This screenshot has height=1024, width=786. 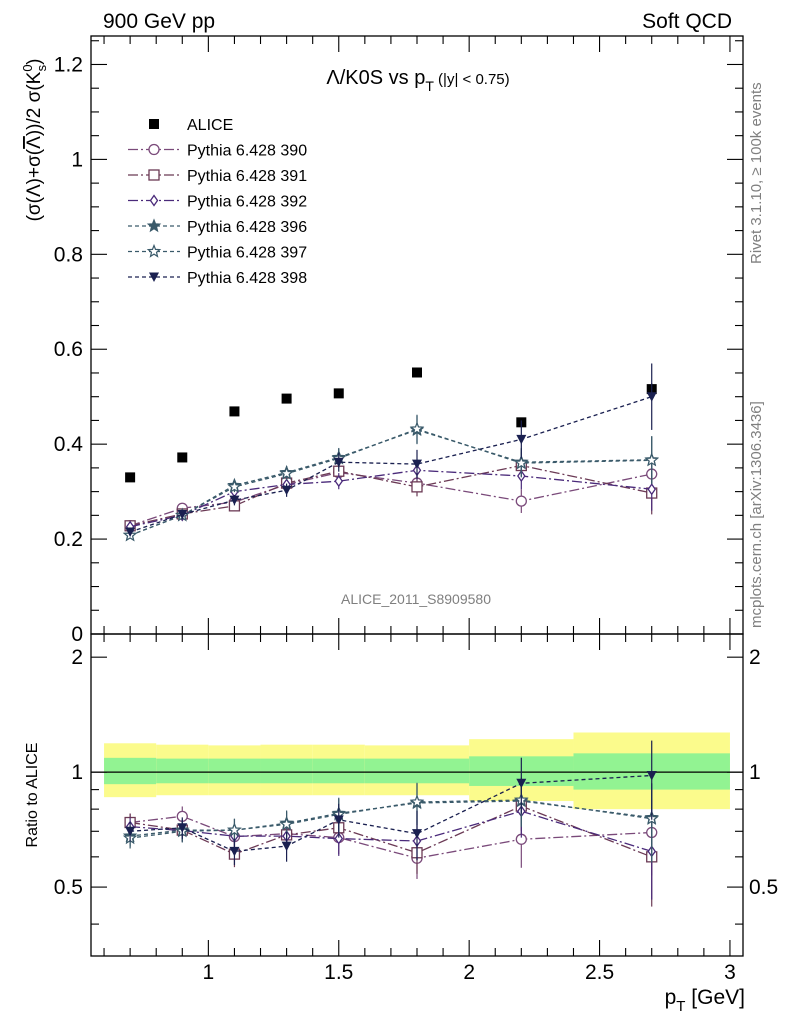 I want to click on y-axis-label-ratio: Ratio to ALICE, so click(x=32, y=795).